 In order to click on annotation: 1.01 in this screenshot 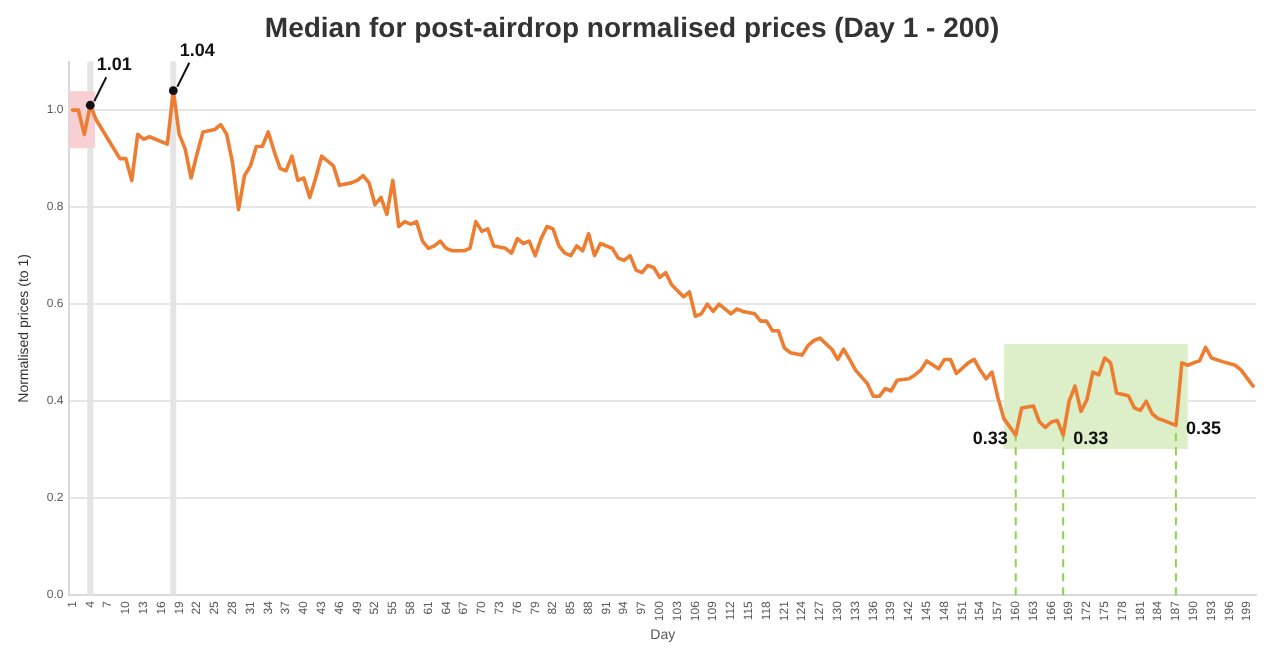, I will do `click(114, 64)`.